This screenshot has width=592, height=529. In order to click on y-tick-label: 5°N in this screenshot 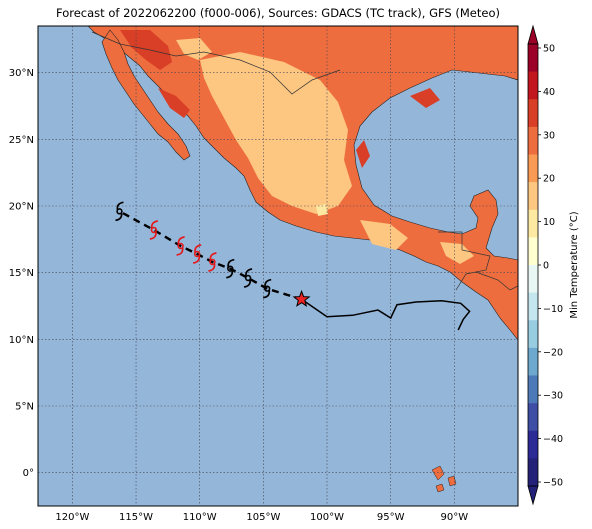, I will do `click(24, 407)`.